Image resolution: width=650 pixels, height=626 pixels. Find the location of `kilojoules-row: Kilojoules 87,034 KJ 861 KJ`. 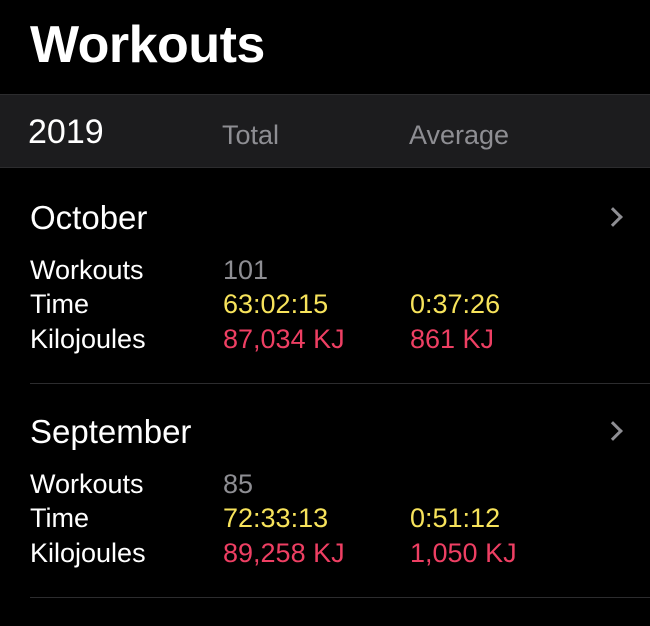

kilojoules-row: Kilojoules 87,034 KJ 861 KJ is located at coordinates (325, 339).